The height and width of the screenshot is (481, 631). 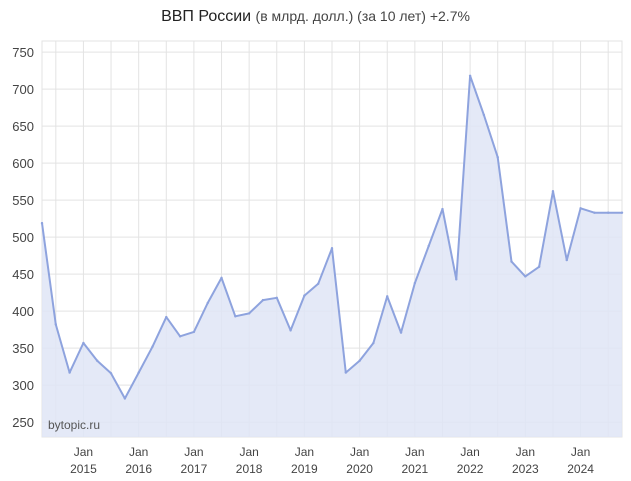 What do you see at coordinates (206, 16) in the screenshot?
I see `title-main: ВВП России` at bounding box center [206, 16].